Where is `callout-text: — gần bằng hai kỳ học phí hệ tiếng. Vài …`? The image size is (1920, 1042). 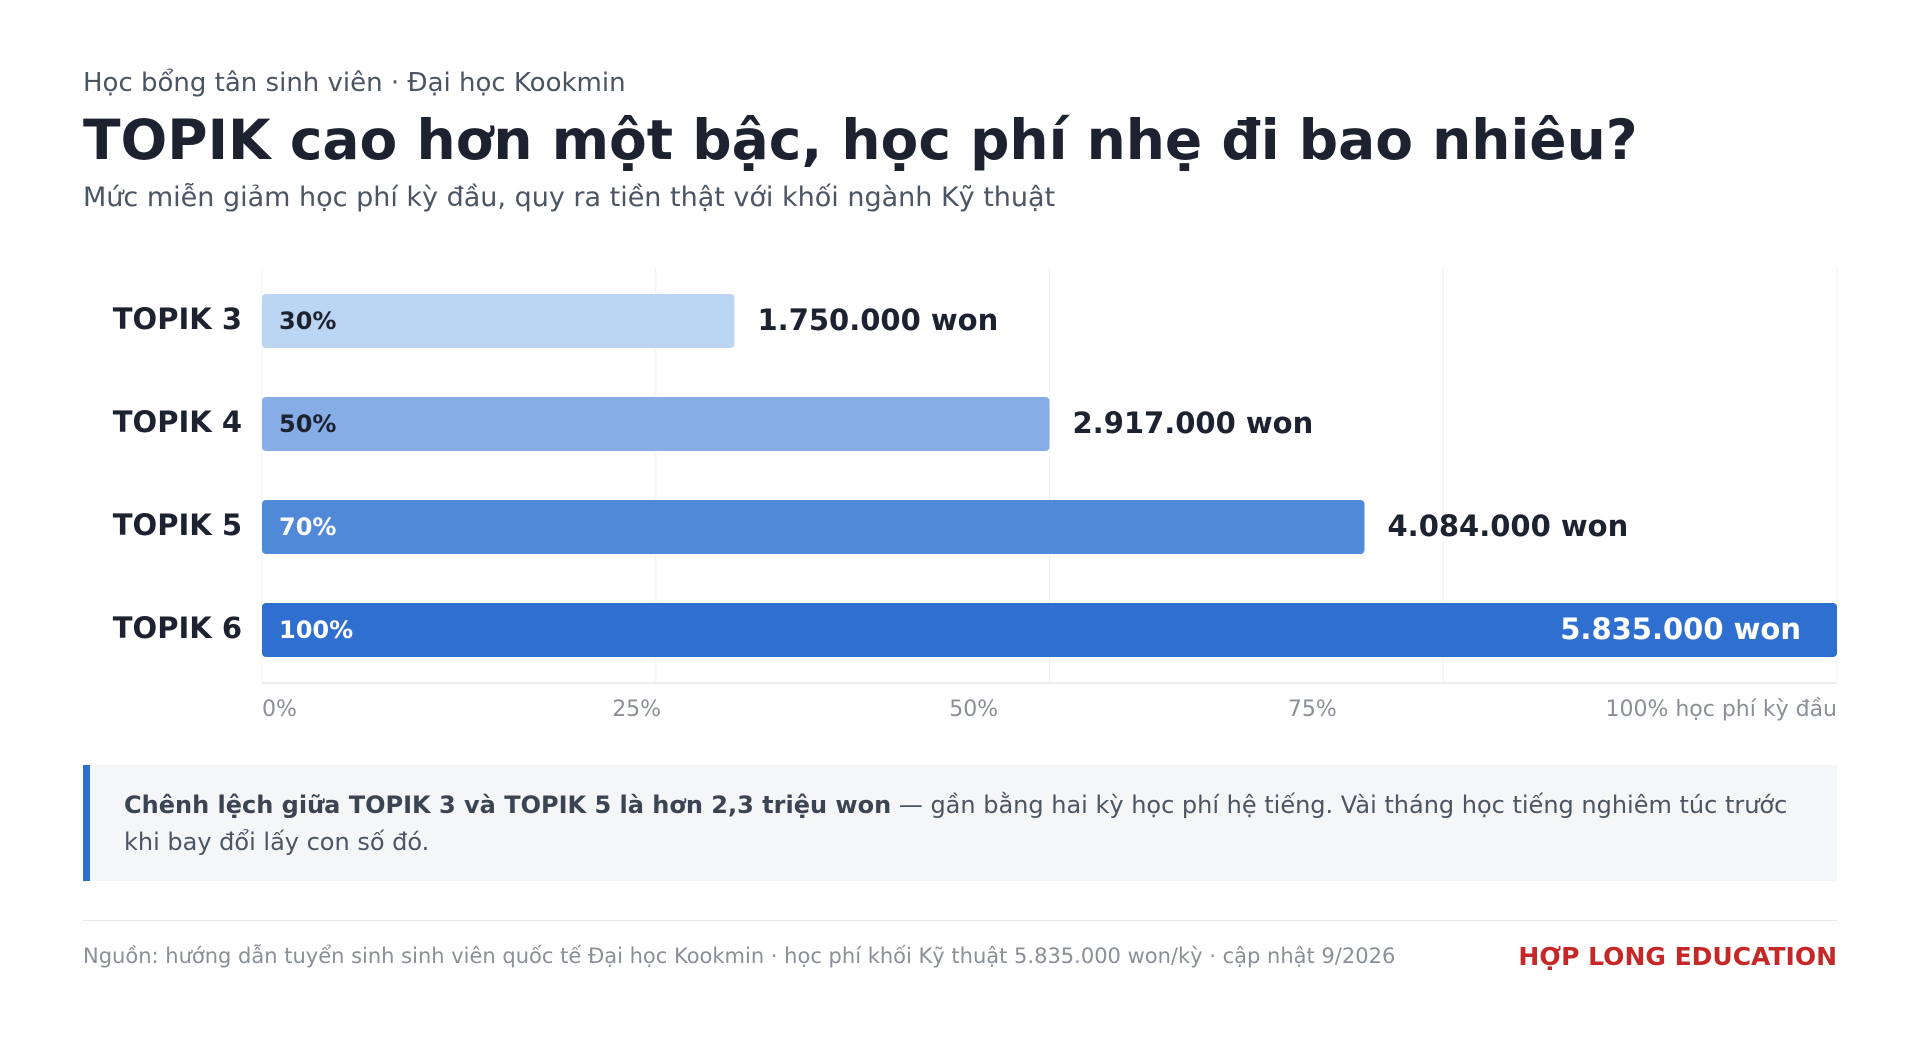
callout-text: — gần bằng hai kỳ học phí hệ tiếng. Vài … is located at coordinates (956, 823).